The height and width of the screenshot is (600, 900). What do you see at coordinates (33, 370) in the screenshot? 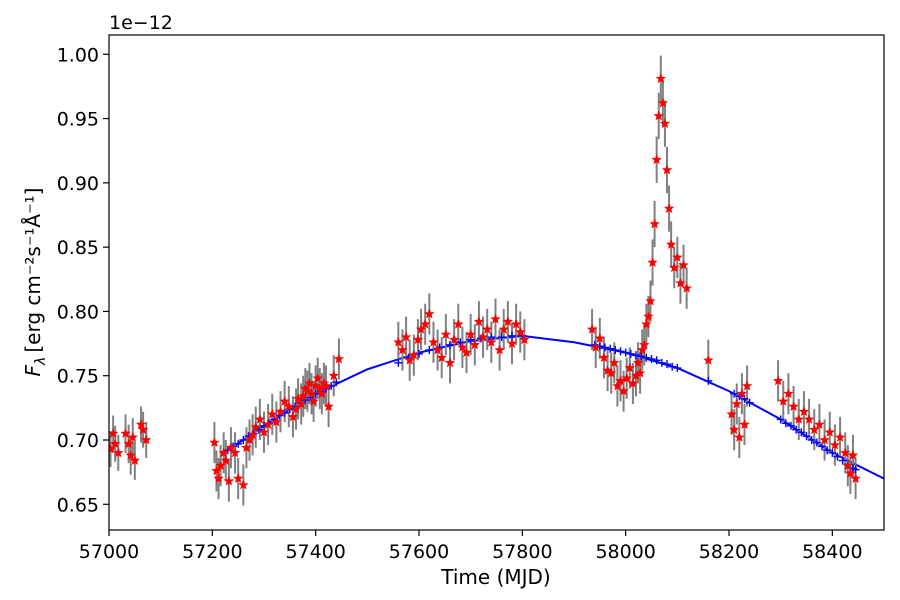
I see `y-axis-label-symbol: F` at bounding box center [33, 370].